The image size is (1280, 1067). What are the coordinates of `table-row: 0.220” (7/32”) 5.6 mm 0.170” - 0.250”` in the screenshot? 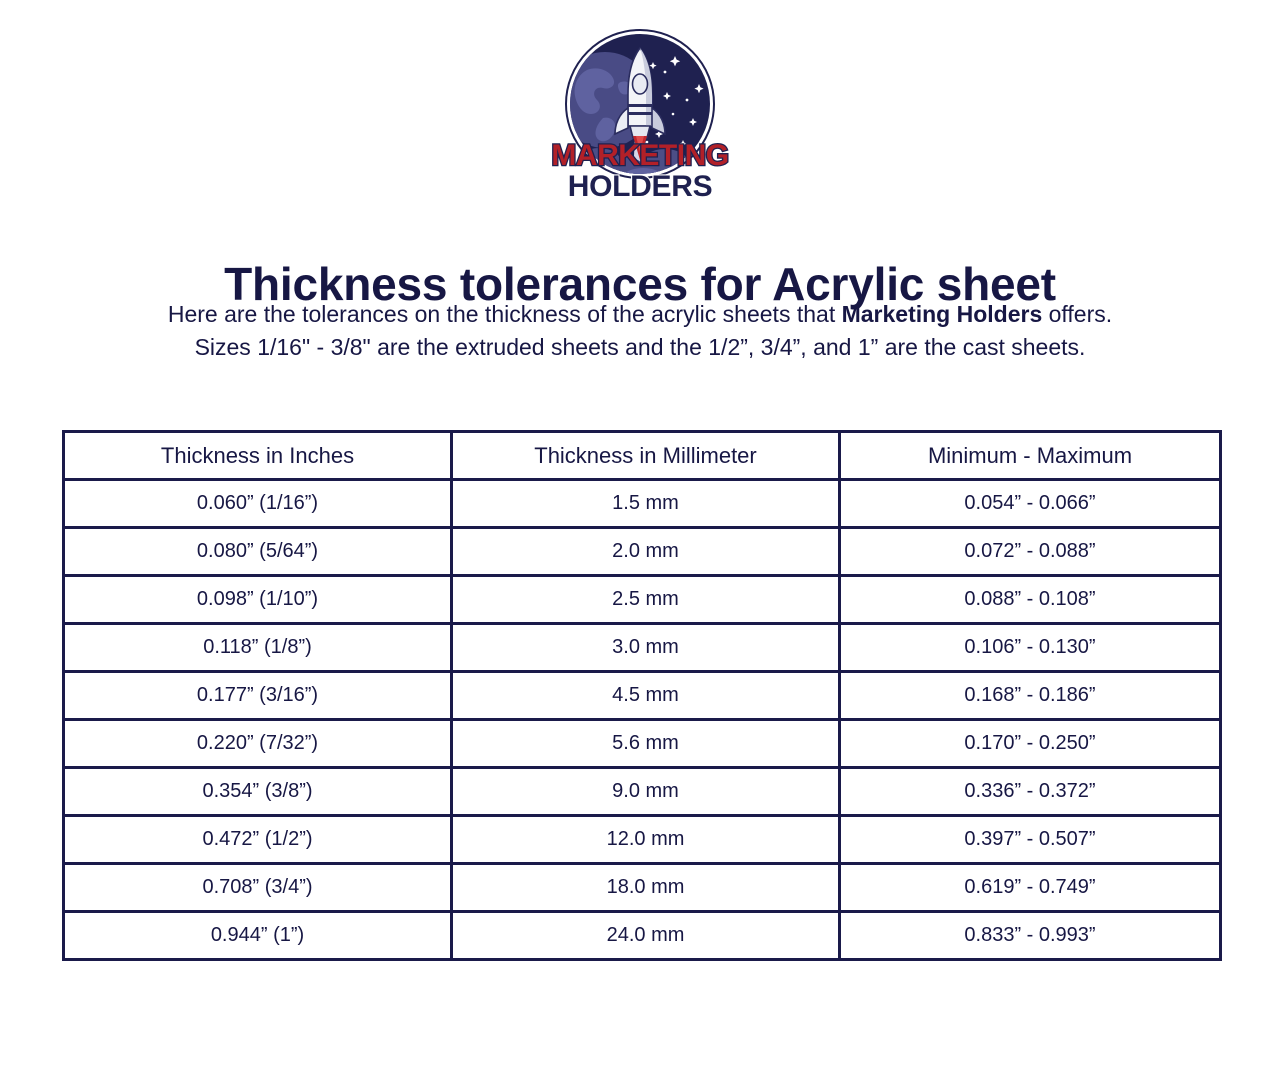 It's located at (642, 743).